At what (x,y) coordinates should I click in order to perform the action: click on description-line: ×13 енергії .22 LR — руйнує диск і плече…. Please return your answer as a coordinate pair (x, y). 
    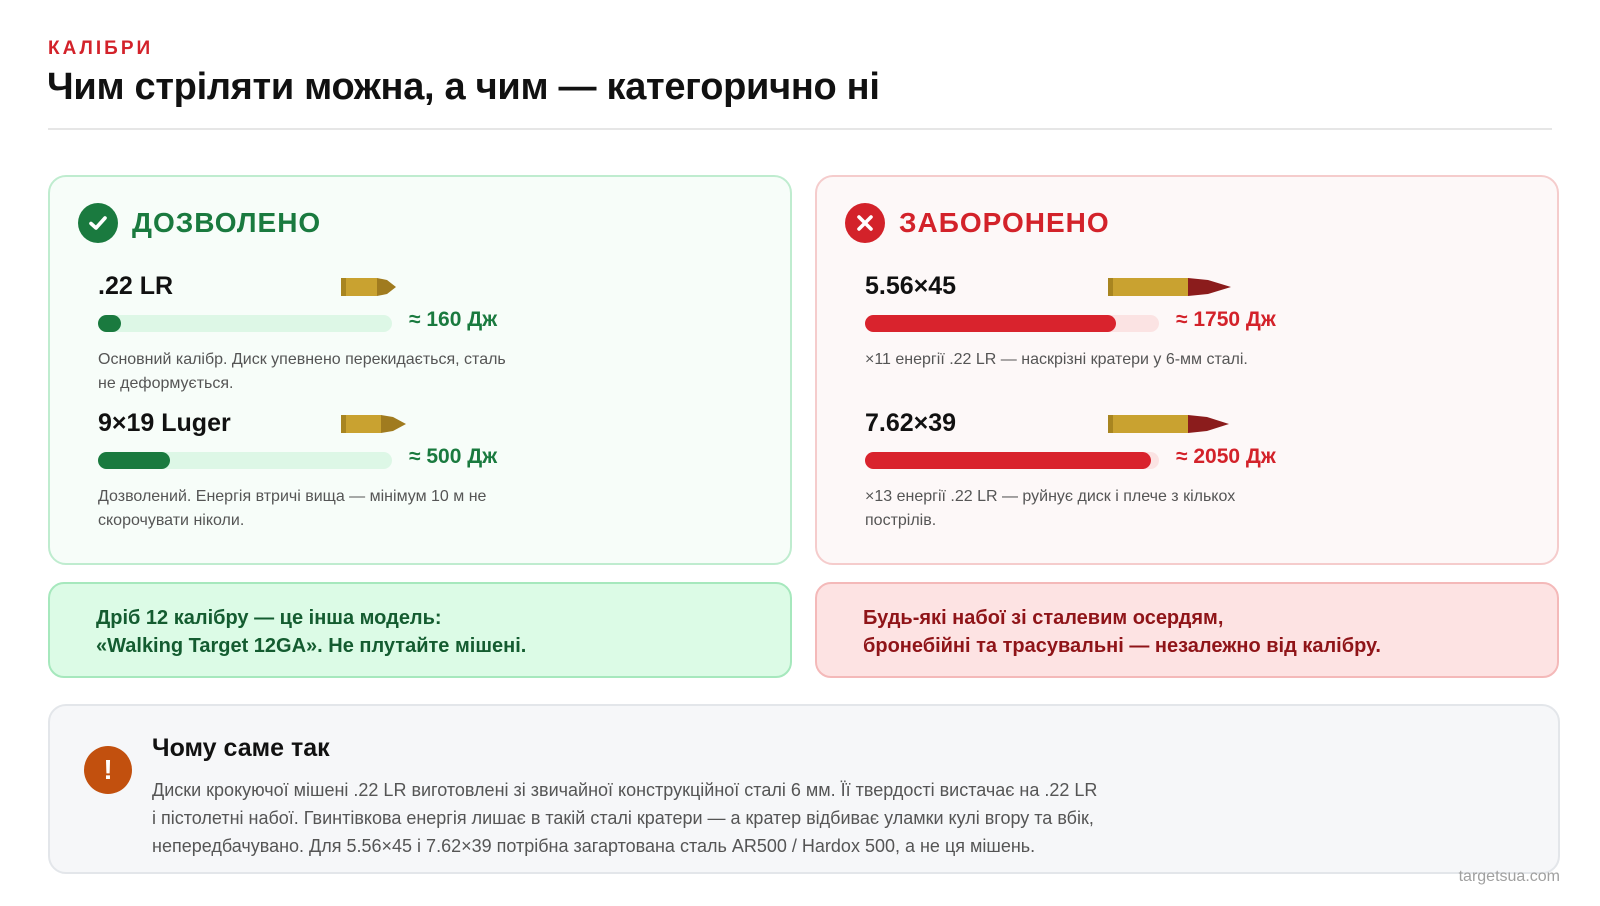
    Looking at the image, I should click on (1050, 496).